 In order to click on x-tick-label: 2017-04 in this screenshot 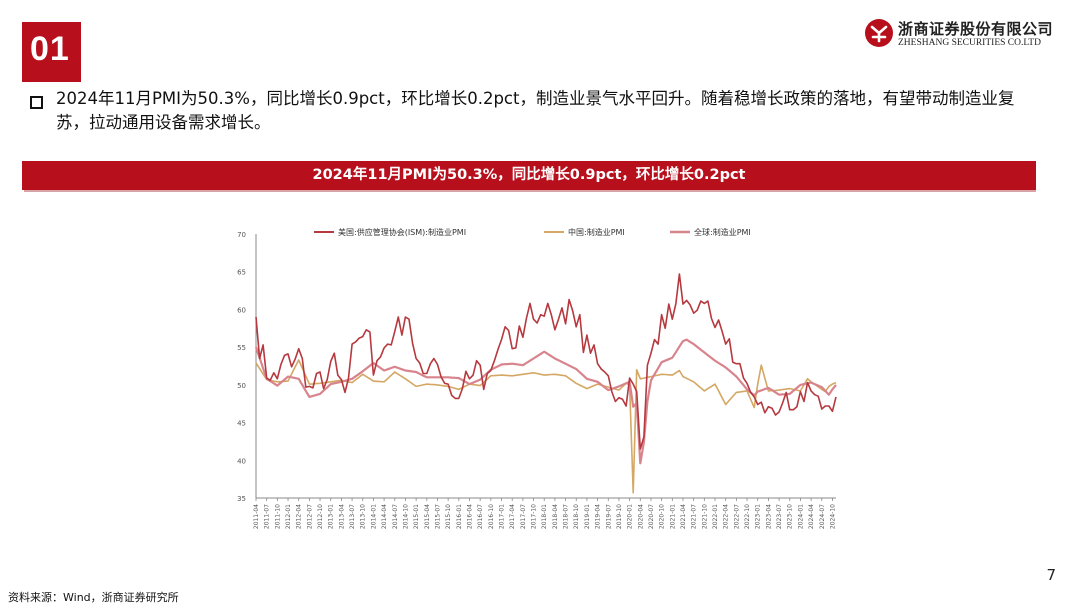, I will do `click(512, 516)`.